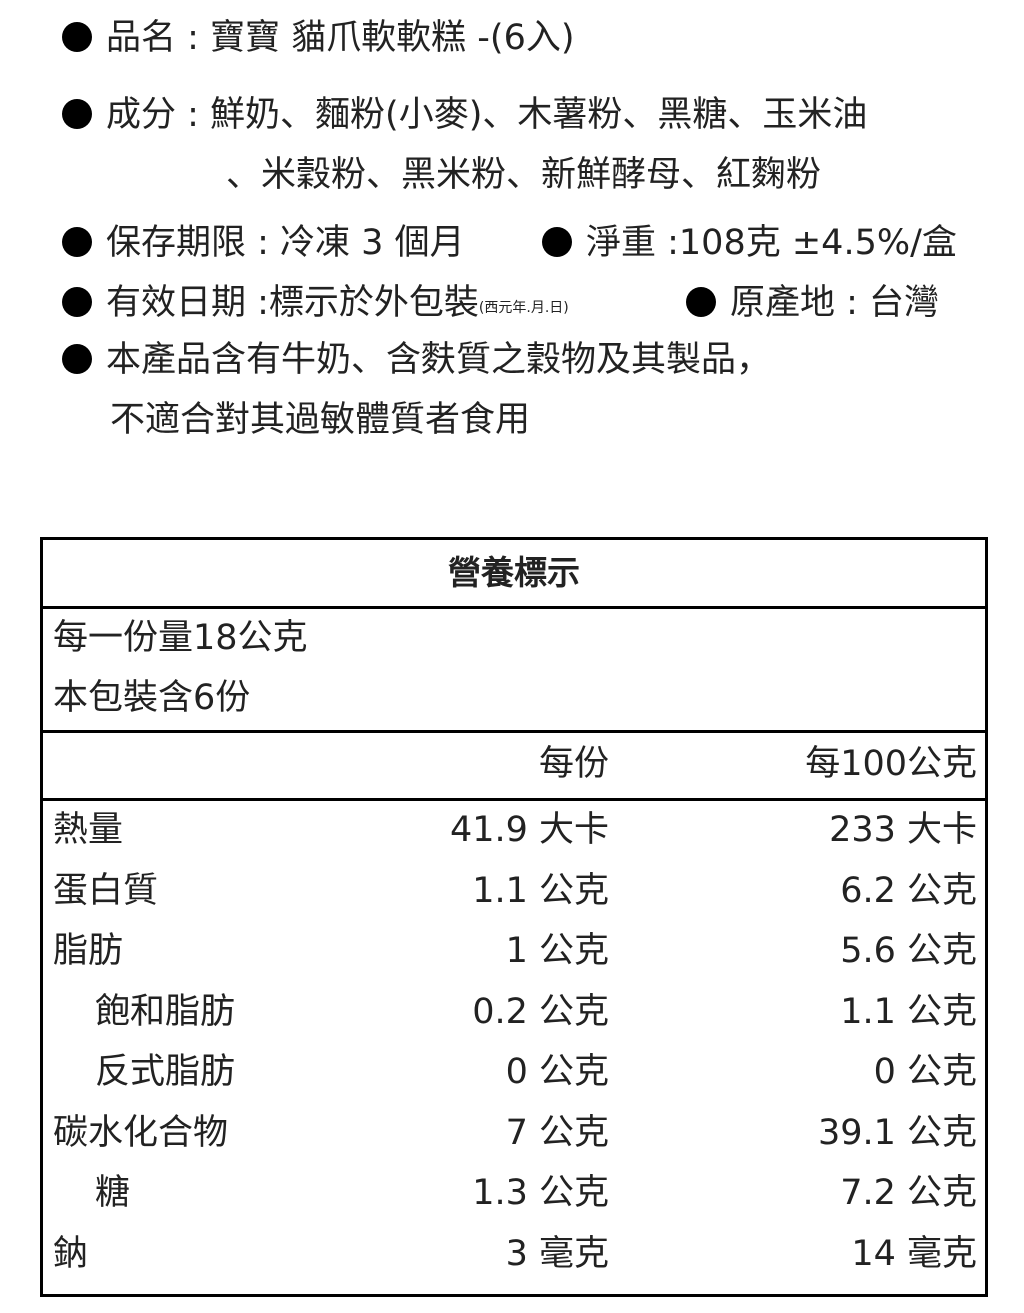 This screenshot has width=1024, height=1313. What do you see at coordinates (320, 420) in the screenshot?
I see `allergen-line-2: 不適合對其過敏體質者食用` at bounding box center [320, 420].